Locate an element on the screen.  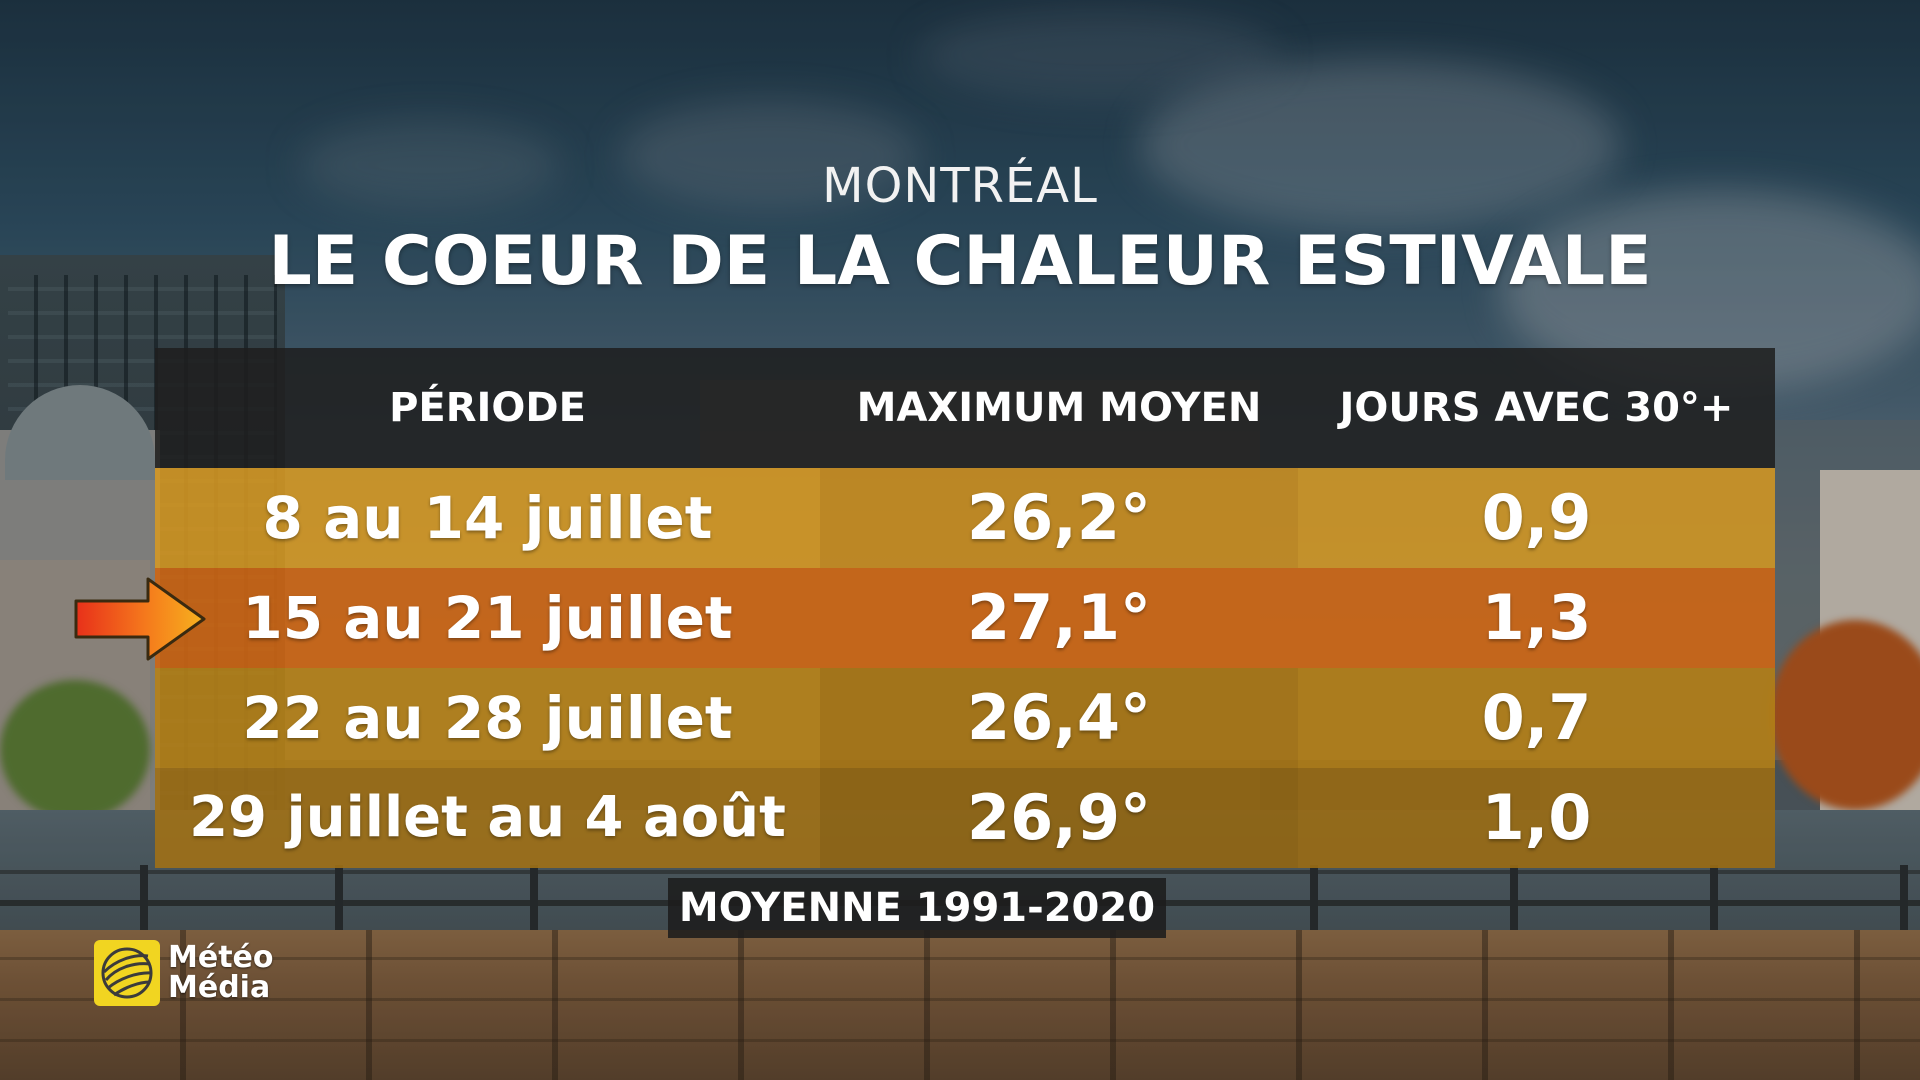
period-cell: 29 juillet au 4 août is located at coordinates (487, 818).